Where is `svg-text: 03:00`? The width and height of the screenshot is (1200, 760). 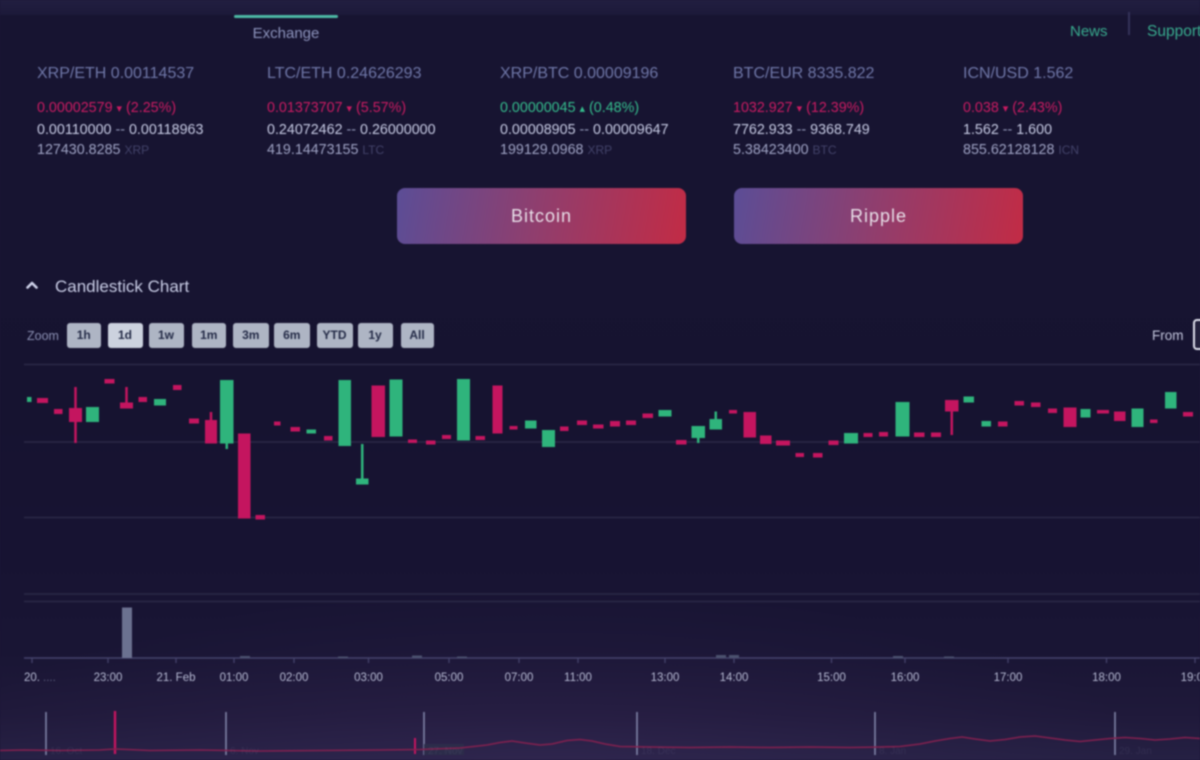
svg-text: 03:00 is located at coordinates (368, 678).